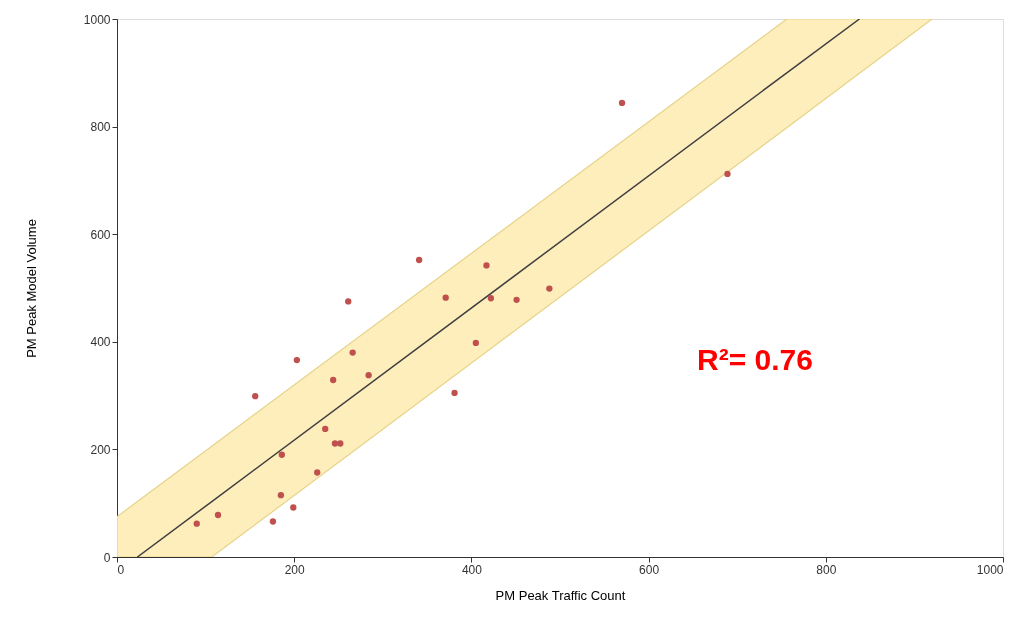 The image size is (1029, 619). I want to click on x-tick-label: 200, so click(295, 569).